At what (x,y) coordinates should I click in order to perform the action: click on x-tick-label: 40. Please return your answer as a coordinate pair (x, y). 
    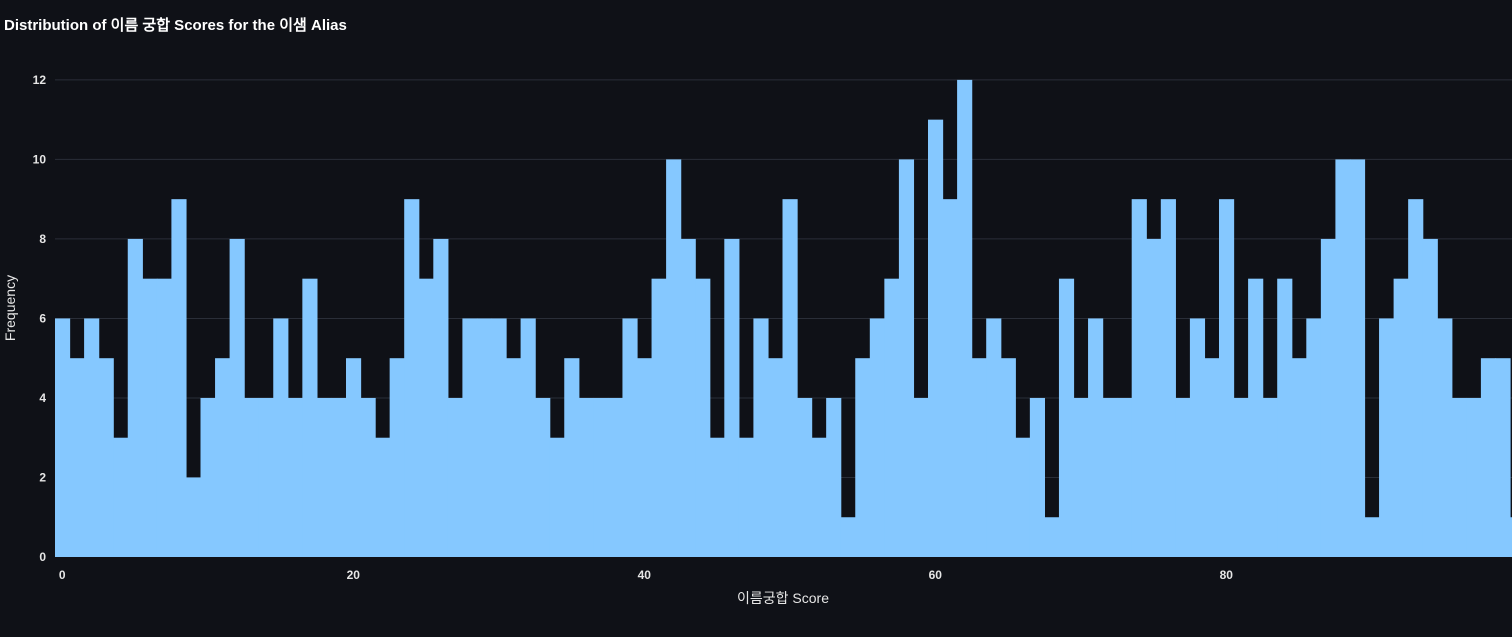
    Looking at the image, I should click on (645, 575).